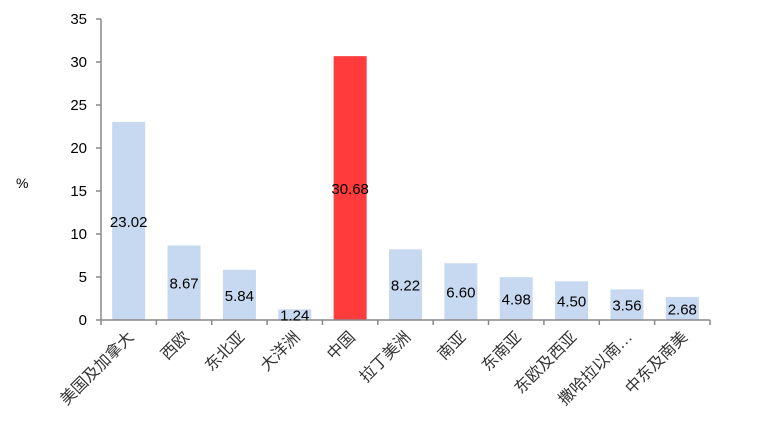 This screenshot has height=434, width=764. Describe the element at coordinates (451, 345) in the screenshot. I see `category-label: 南亚` at that location.